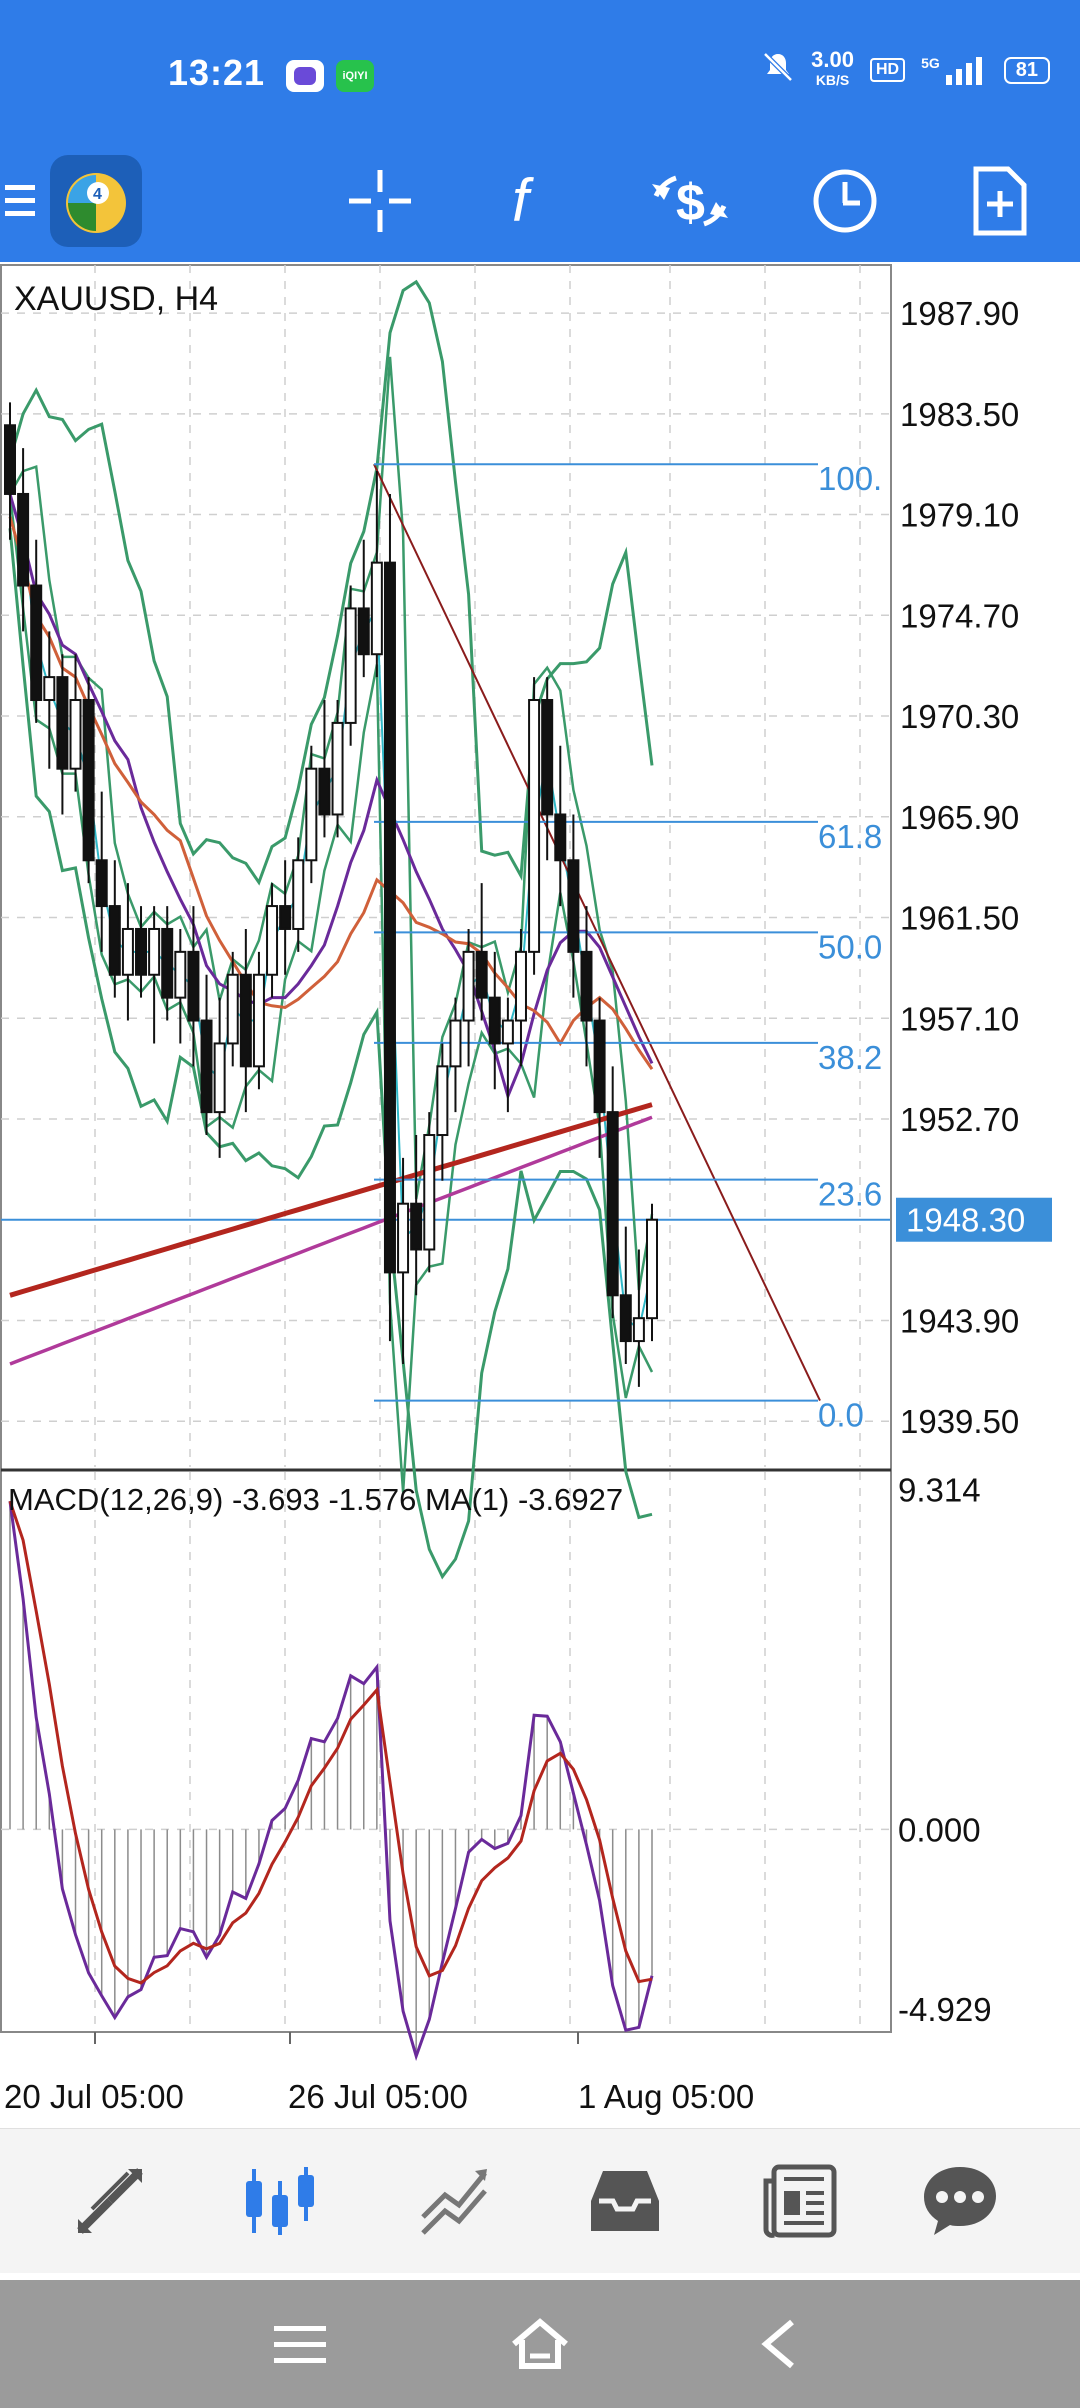  What do you see at coordinates (800, 2201) in the screenshot?
I see `news-tab-icon` at bounding box center [800, 2201].